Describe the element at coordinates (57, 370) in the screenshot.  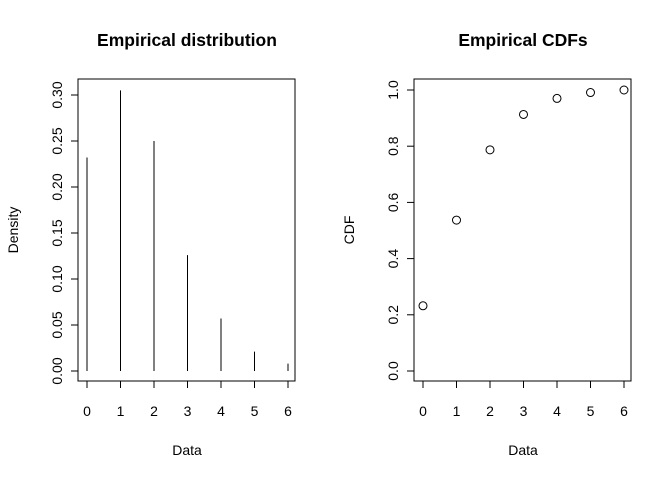
I see `density-y-tick-label: 0.00` at that location.